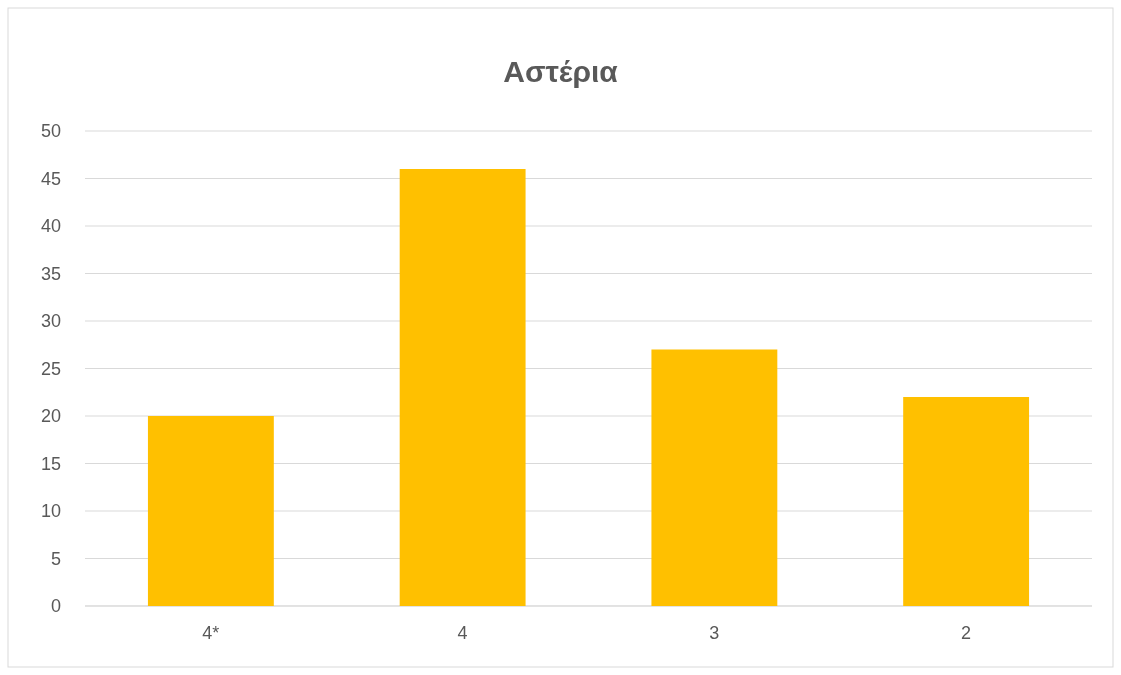  I want to click on y-tick-label: 35, so click(50, 273).